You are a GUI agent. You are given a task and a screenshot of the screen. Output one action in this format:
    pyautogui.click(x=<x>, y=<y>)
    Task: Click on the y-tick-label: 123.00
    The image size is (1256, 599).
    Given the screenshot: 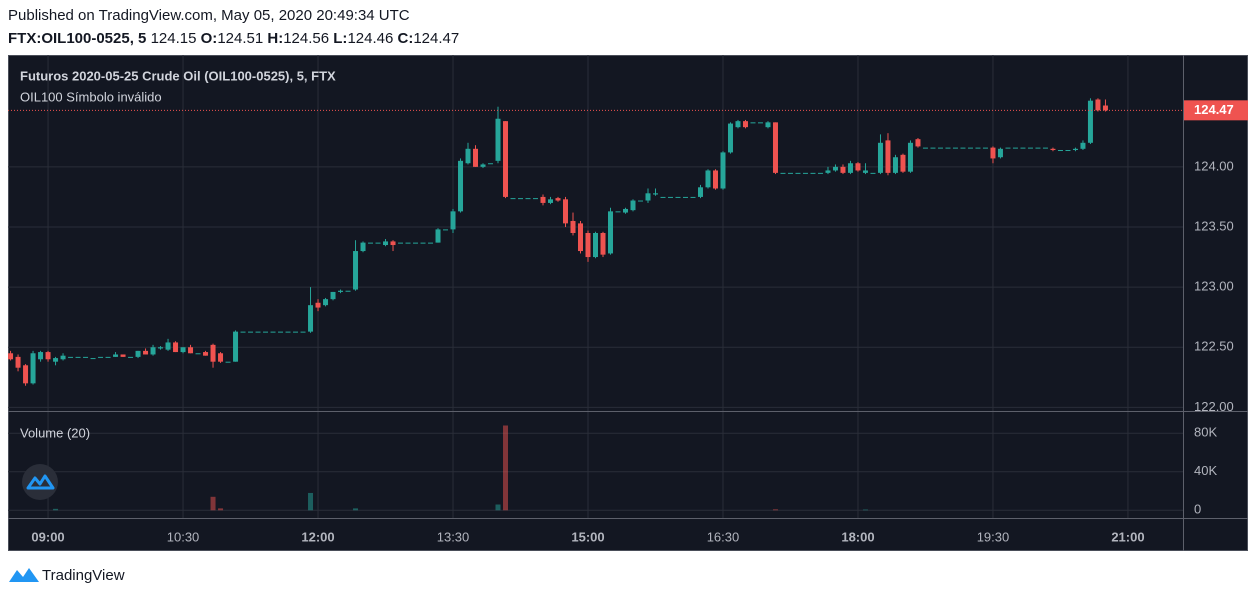 What is the action you would take?
    pyautogui.click(x=1214, y=286)
    